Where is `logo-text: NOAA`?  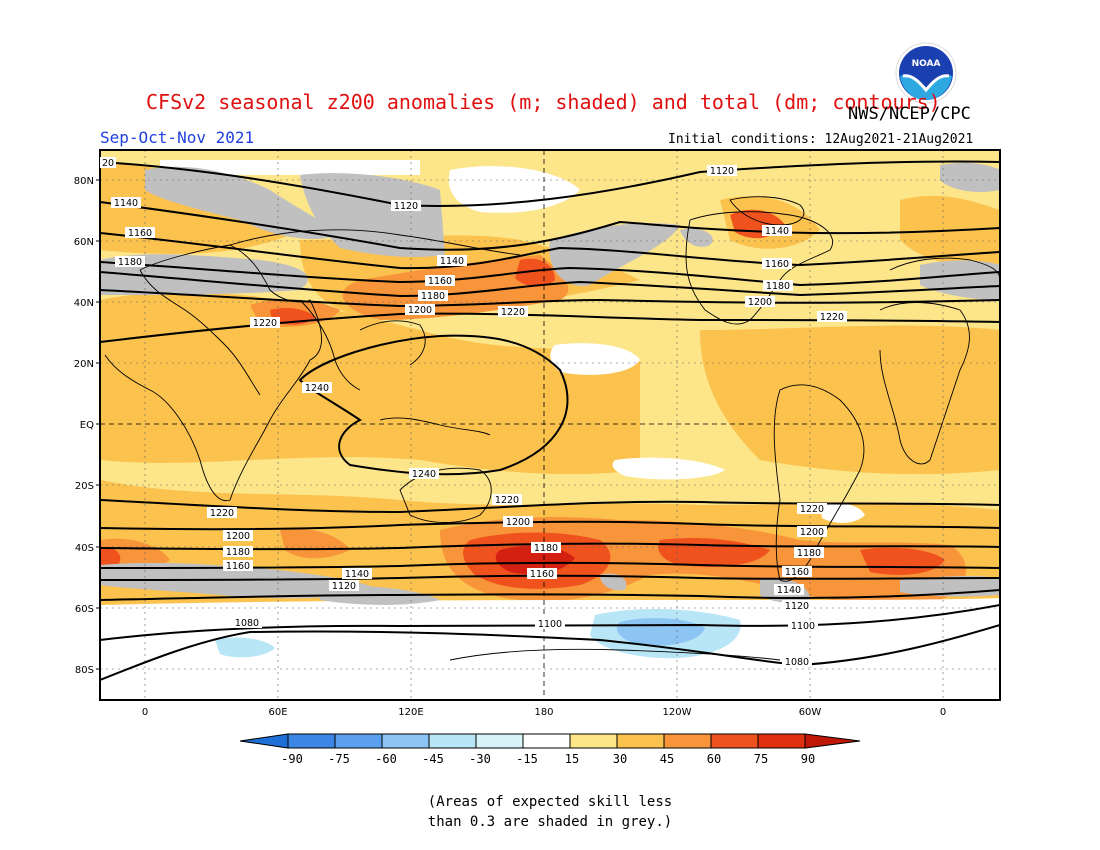 logo-text: NOAA is located at coordinates (926, 64).